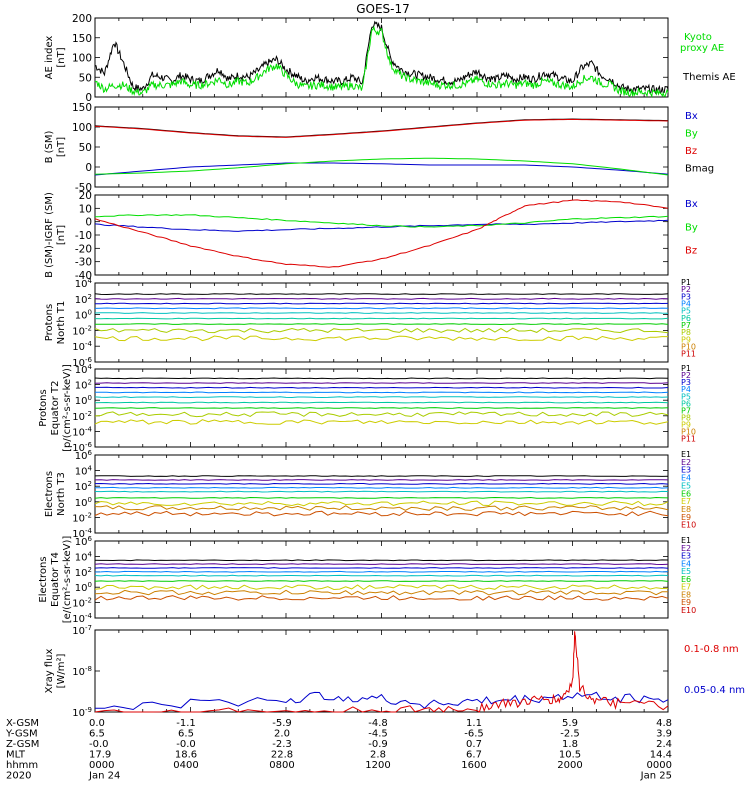 This screenshot has width=750, height=800. I want to click on table-cell: Jan 24, so click(104, 776).